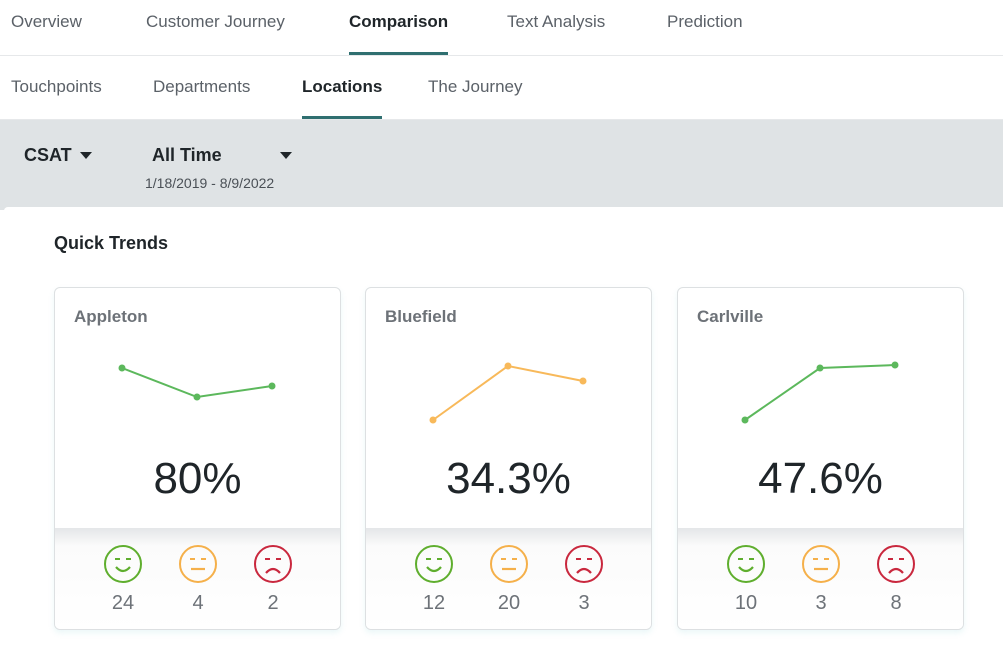  Describe the element at coordinates (501, 165) in the screenshot. I see `filter-bar: CSAT All Time 1/18/2019 - 8/9/2022` at that location.